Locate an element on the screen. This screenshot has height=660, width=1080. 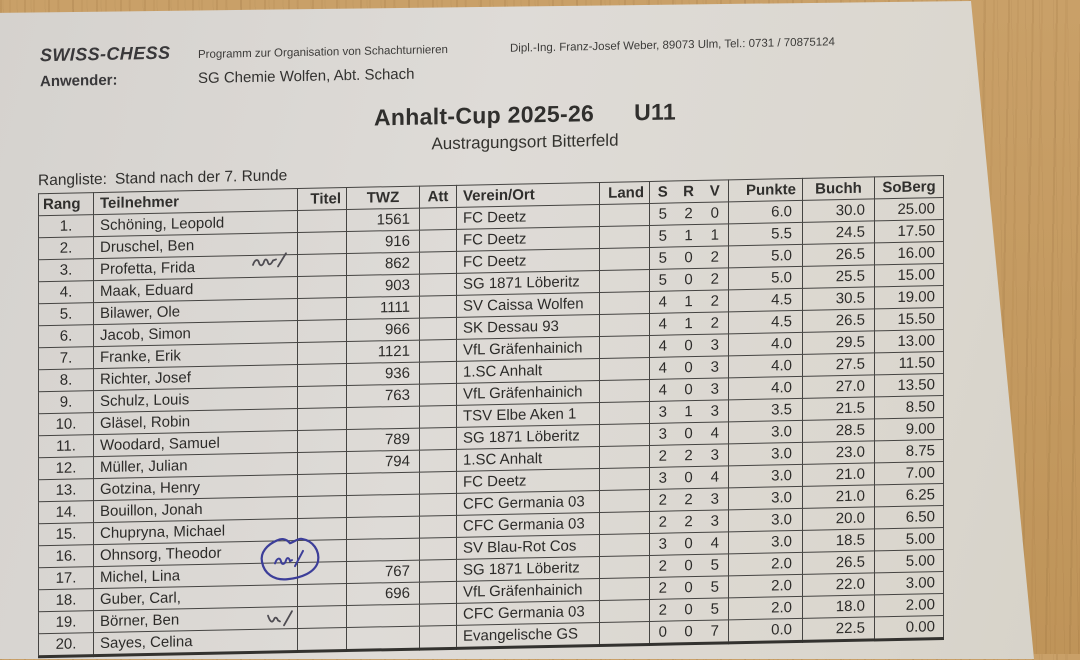
cell-verein: TSV Elbe Aken 1 is located at coordinates (528, 415).